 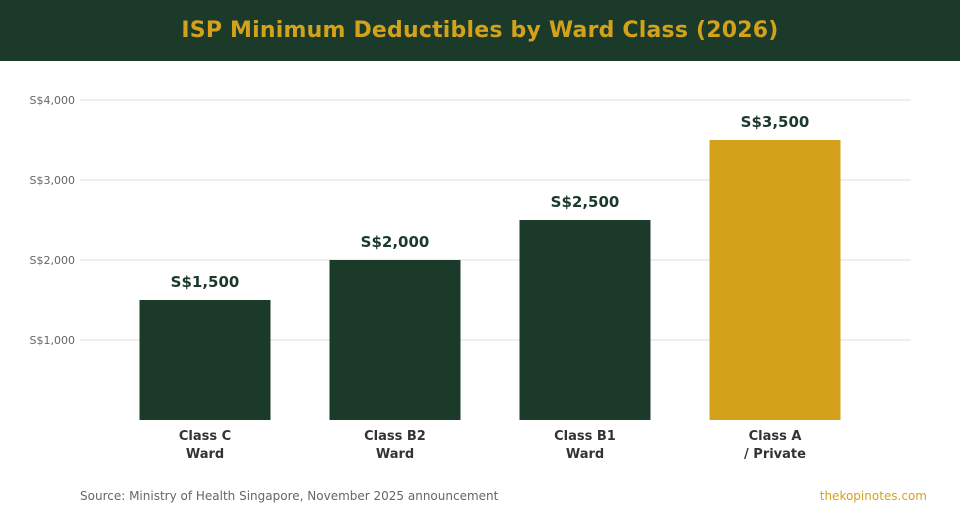 What do you see at coordinates (775, 436) in the screenshot?
I see `x-tick-label: Class A` at bounding box center [775, 436].